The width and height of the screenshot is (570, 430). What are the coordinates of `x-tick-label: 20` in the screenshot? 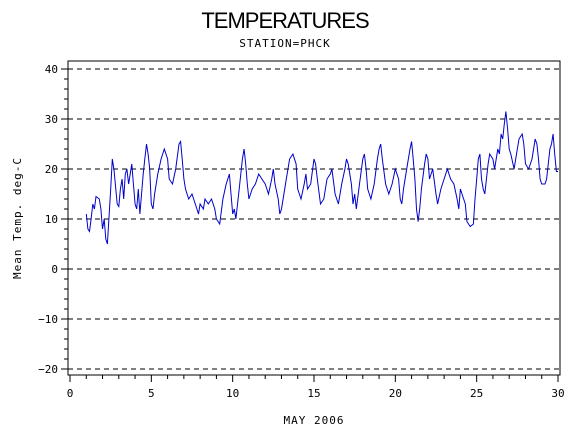 It's located at (395, 393).